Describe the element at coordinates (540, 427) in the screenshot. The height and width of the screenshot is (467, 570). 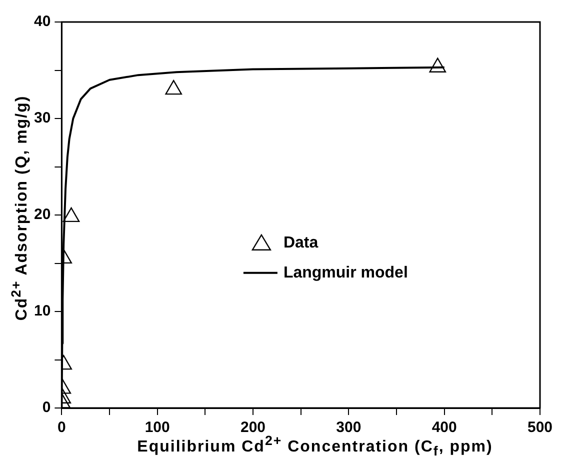
I see `x-tick-label: 500` at that location.